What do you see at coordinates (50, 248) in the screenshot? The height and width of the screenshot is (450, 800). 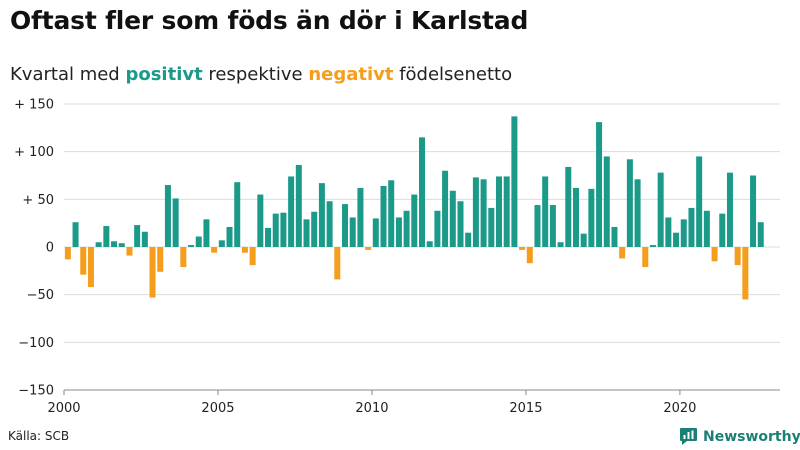 I see `y-tick-label: 0` at bounding box center [50, 248].